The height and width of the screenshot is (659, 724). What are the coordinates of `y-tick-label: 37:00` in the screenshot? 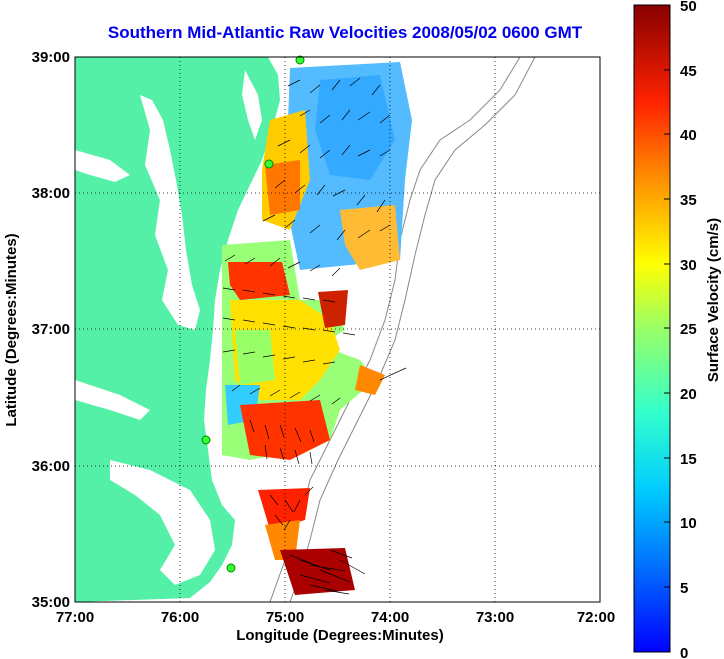 It's located at (51, 329).